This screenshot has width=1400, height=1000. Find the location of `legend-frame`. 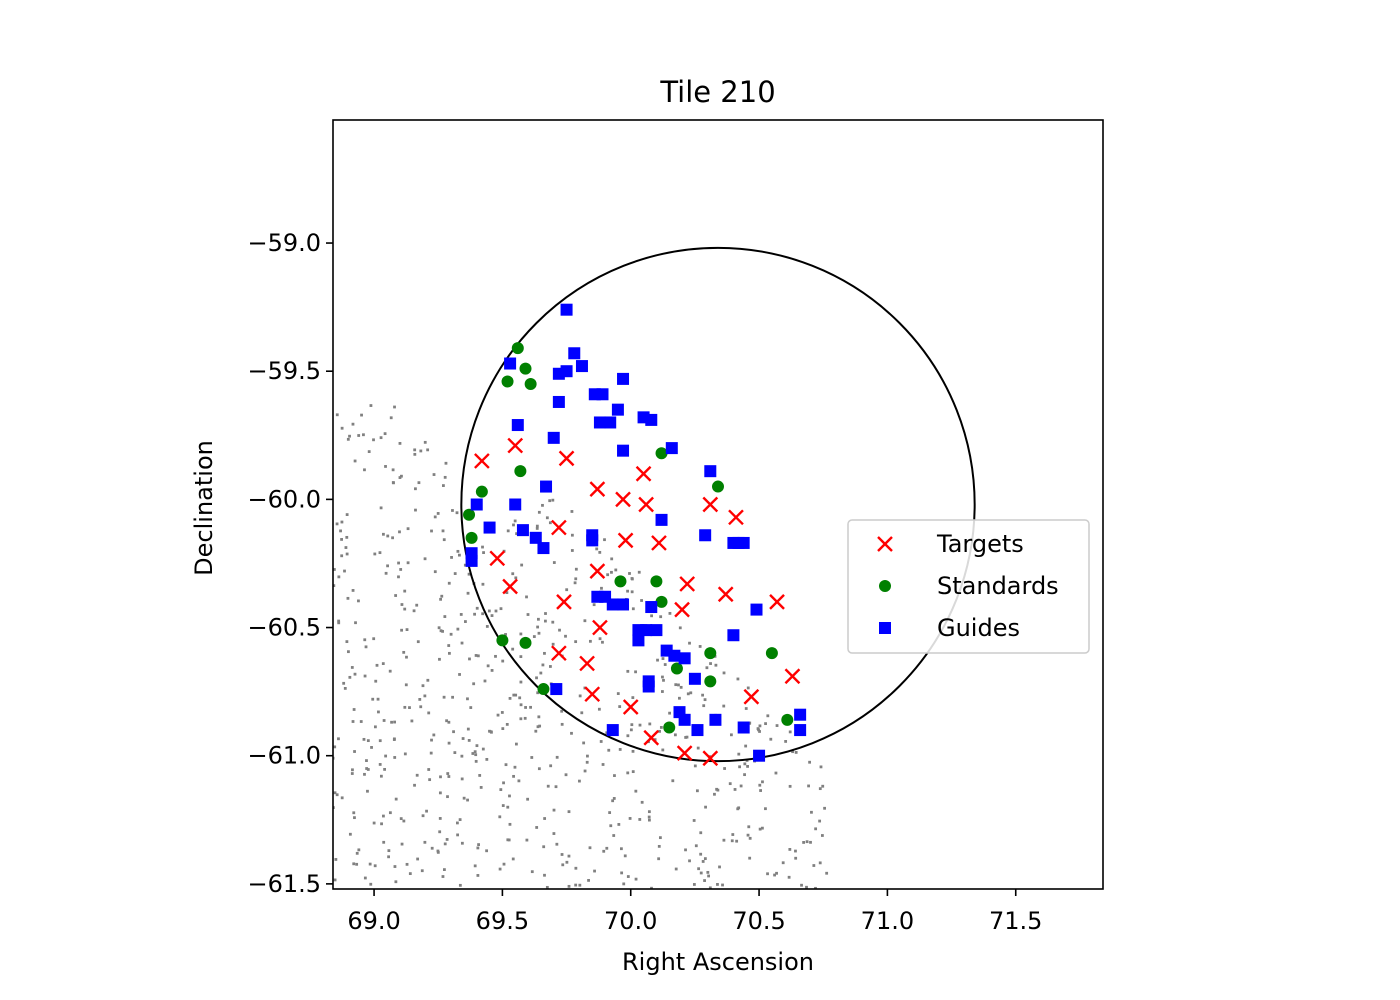

legend-frame is located at coordinates (968, 586).